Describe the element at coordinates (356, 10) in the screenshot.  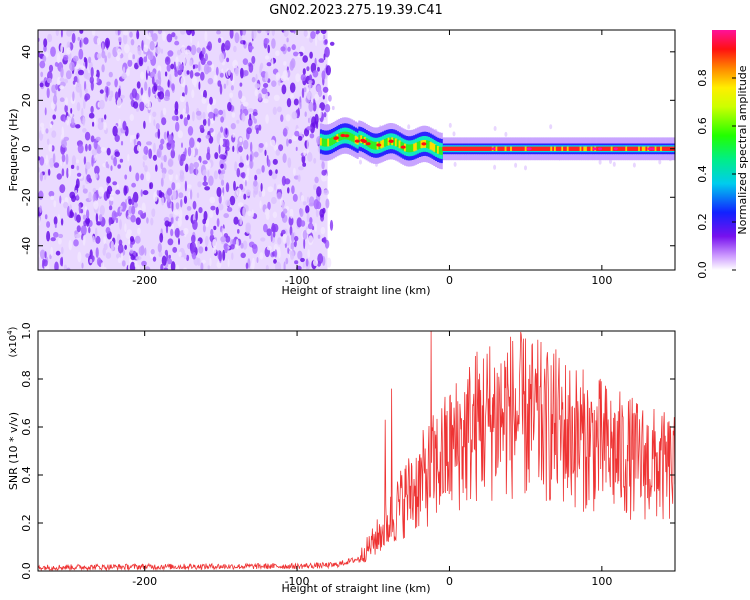
I see `figure-title: GN02.2023.275.19.39.C41` at that location.